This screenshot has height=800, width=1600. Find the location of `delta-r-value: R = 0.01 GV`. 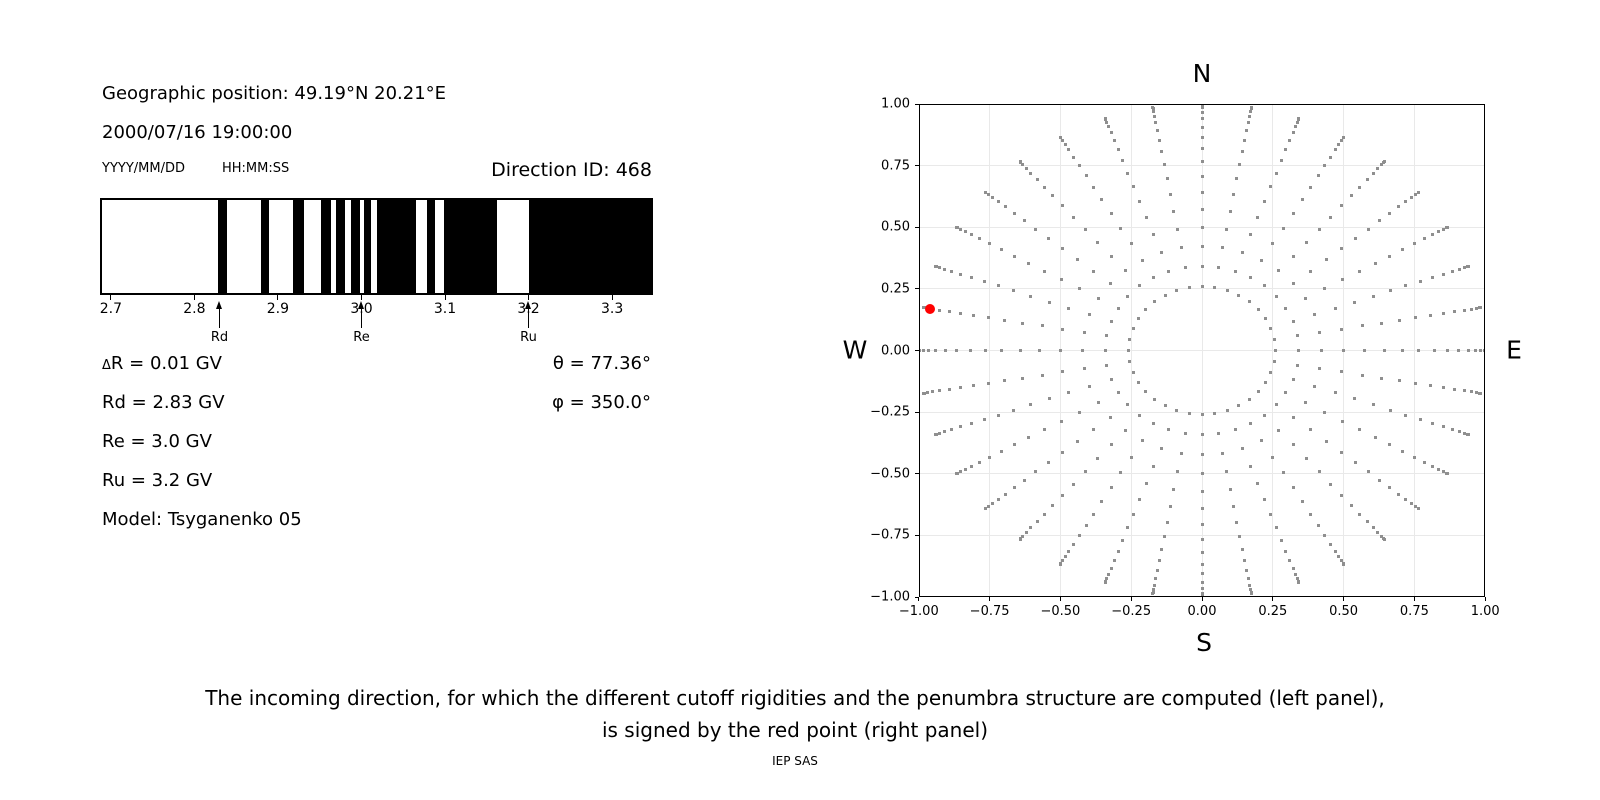

delta-r-value: R = 0.01 GV is located at coordinates (166, 363).